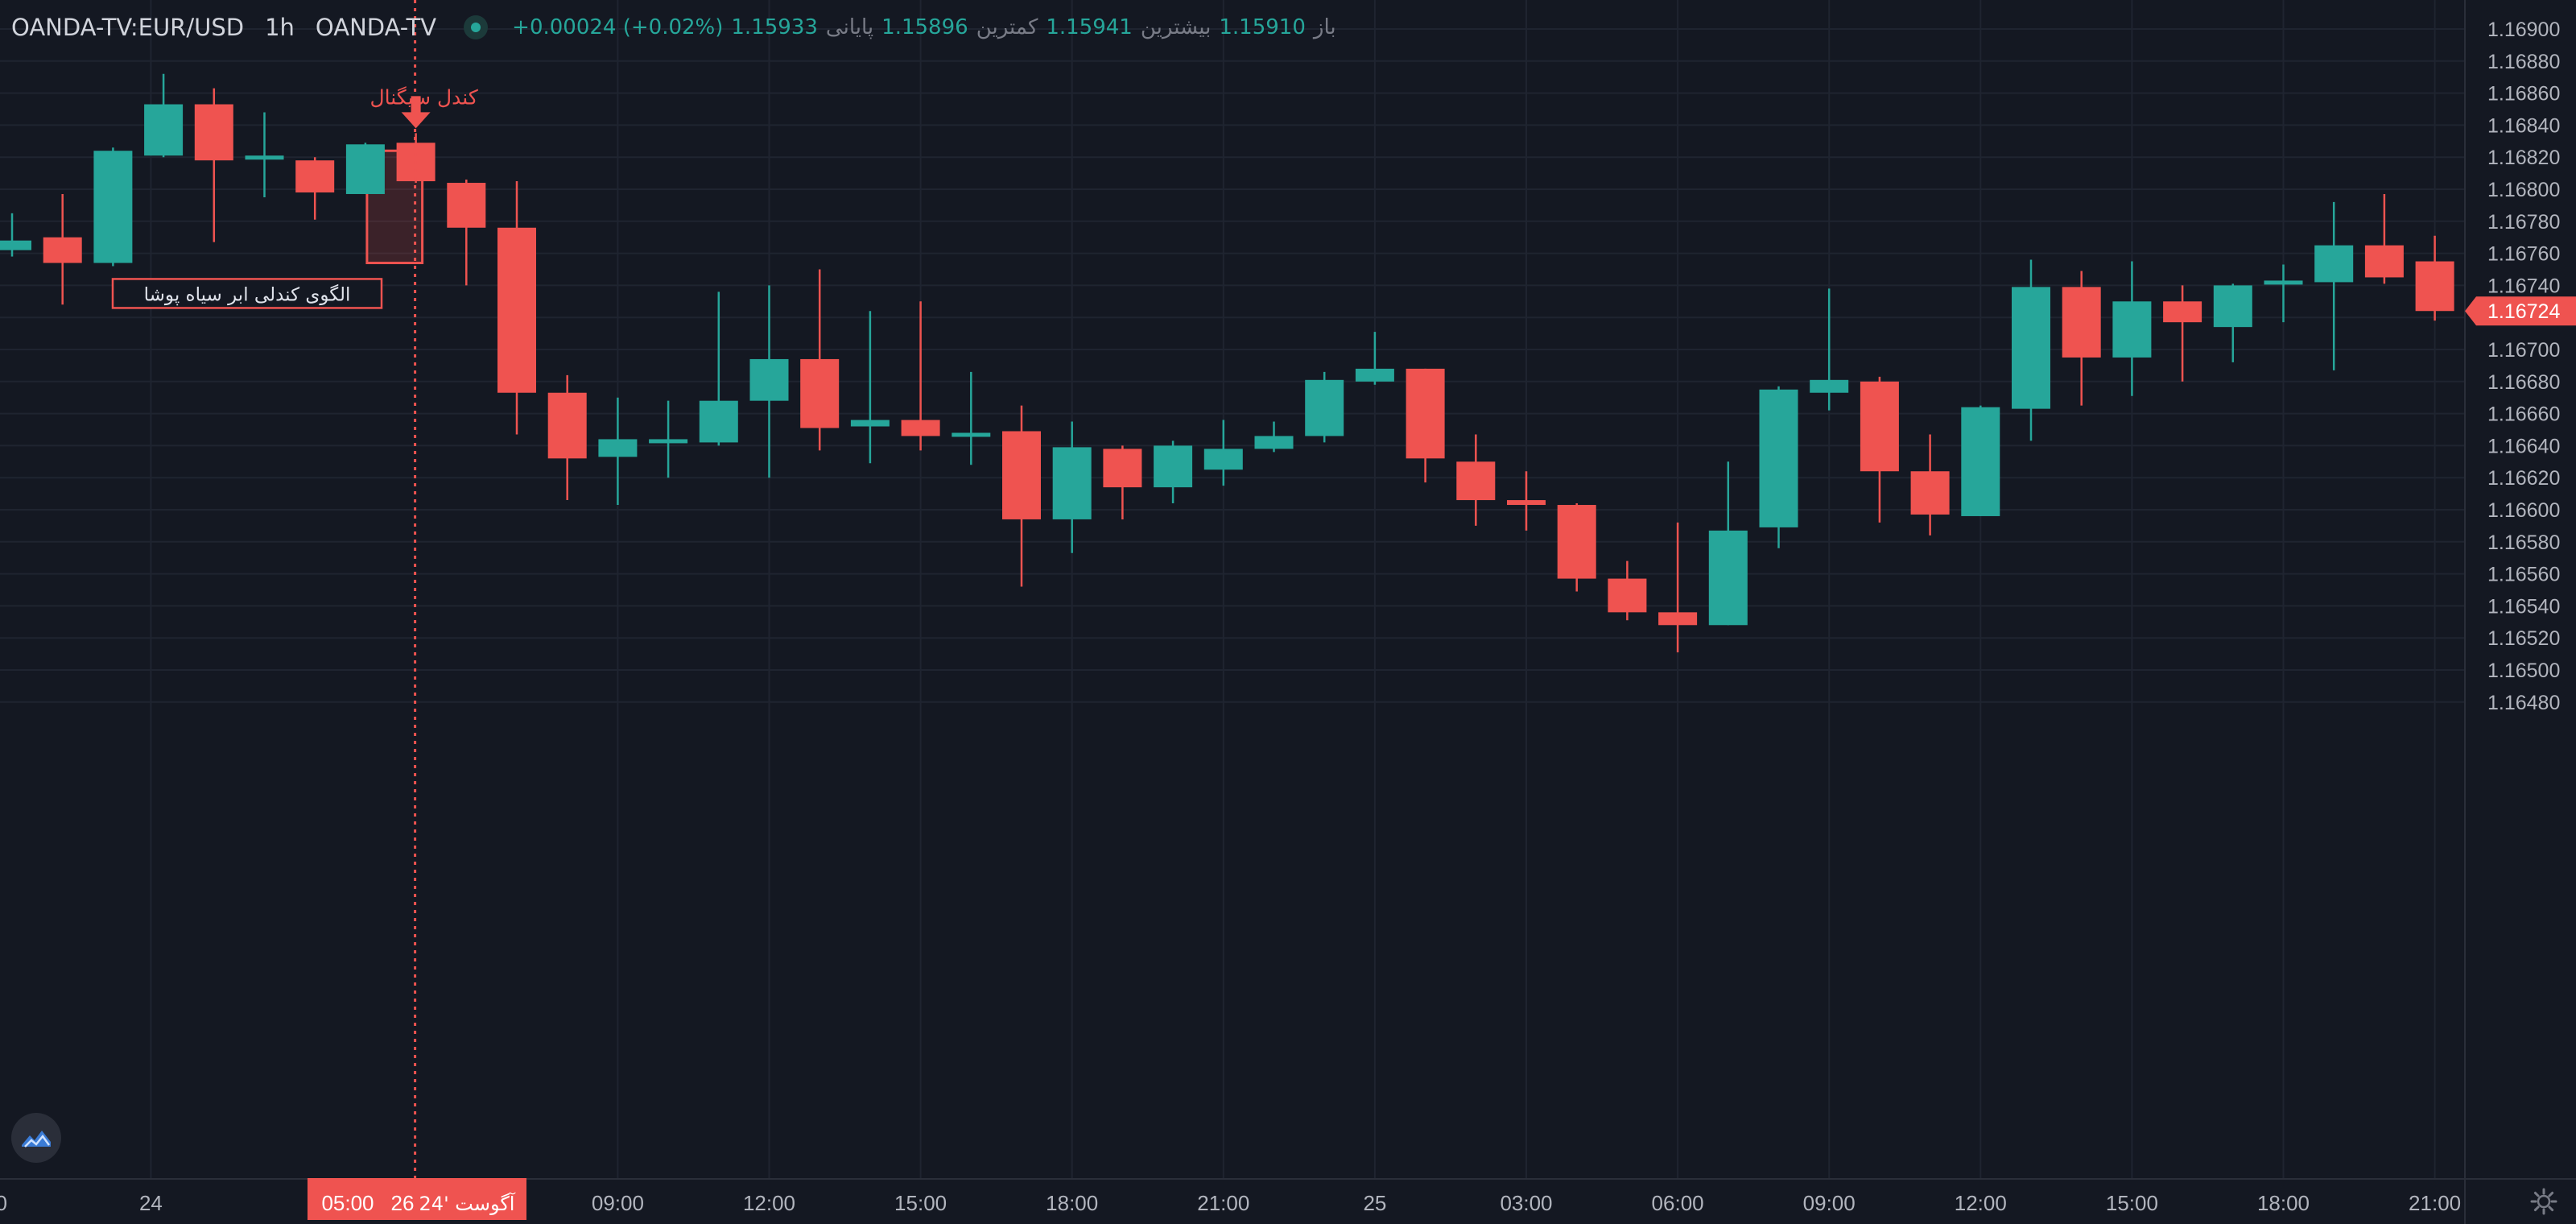  I want to click on symbol-label: OANDA-TV:EUR/USD, so click(128, 27).